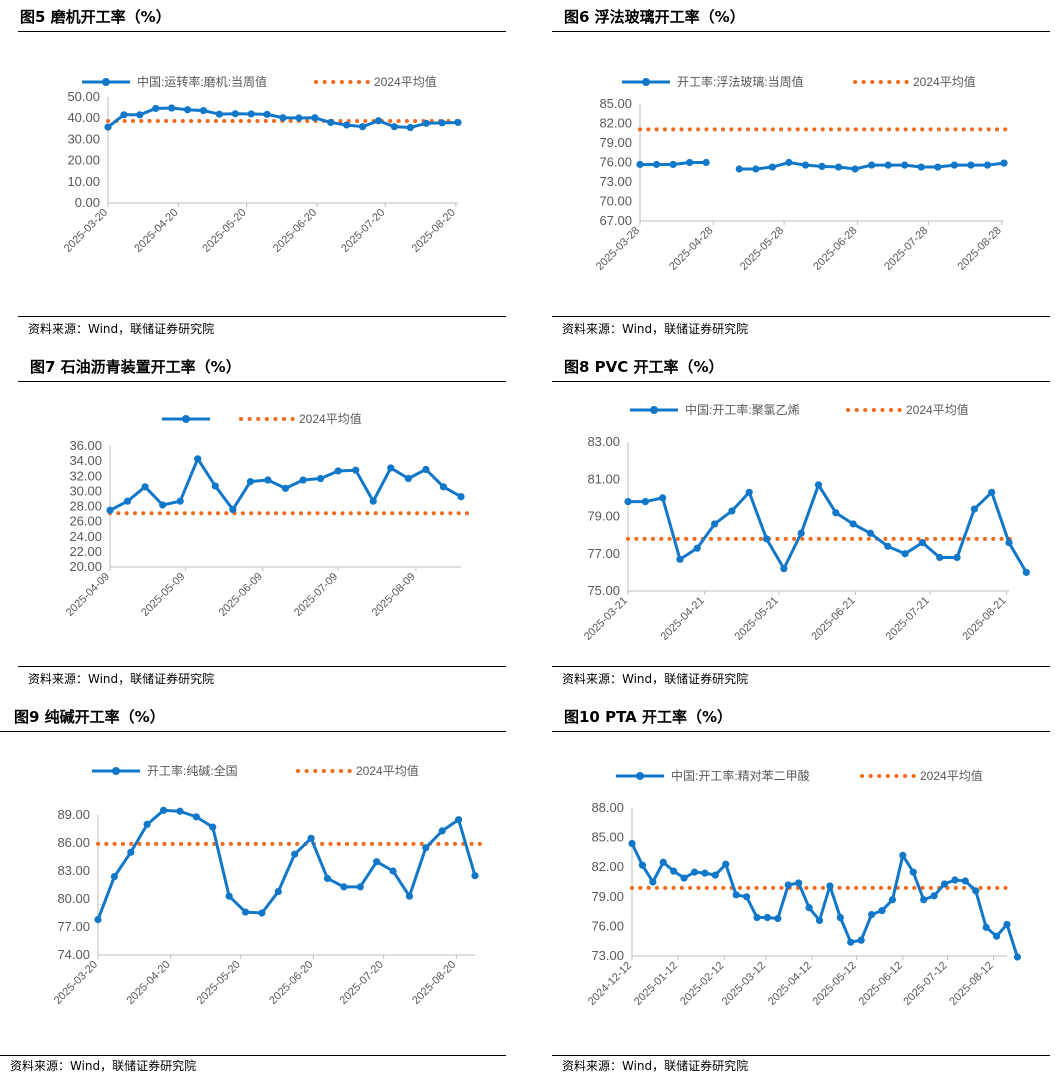  What do you see at coordinates (984, 619) in the screenshot?
I see `x-tick-label: 2025-08-21` at bounding box center [984, 619].